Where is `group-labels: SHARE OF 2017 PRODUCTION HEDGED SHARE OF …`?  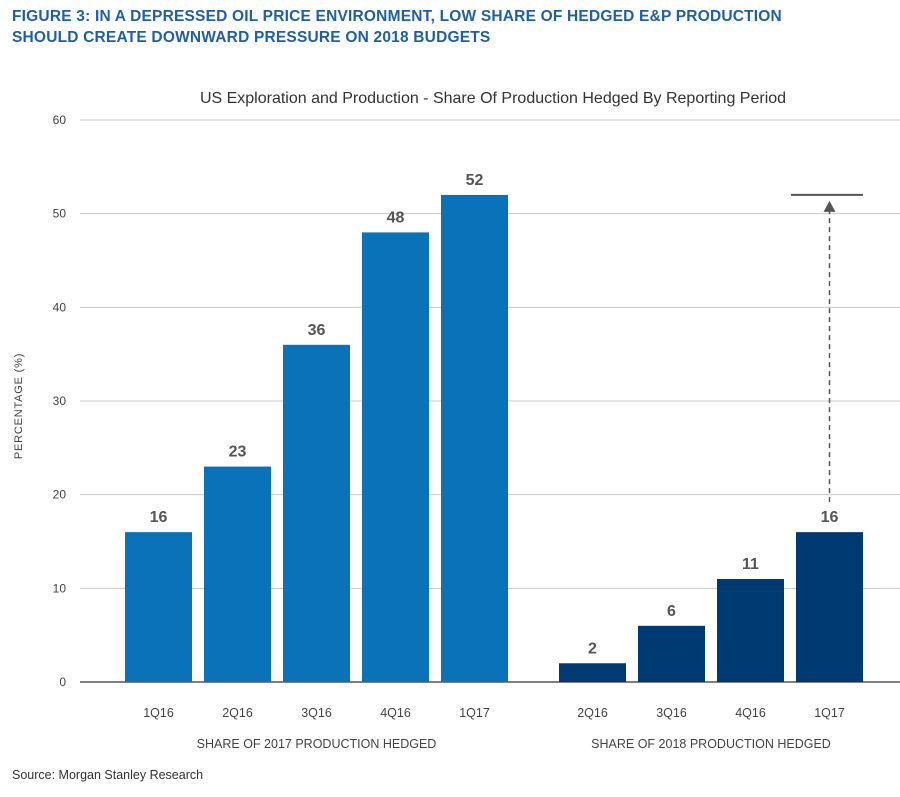 group-labels: SHARE OF 2017 PRODUCTION HEDGED SHARE OF … is located at coordinates (514, 744).